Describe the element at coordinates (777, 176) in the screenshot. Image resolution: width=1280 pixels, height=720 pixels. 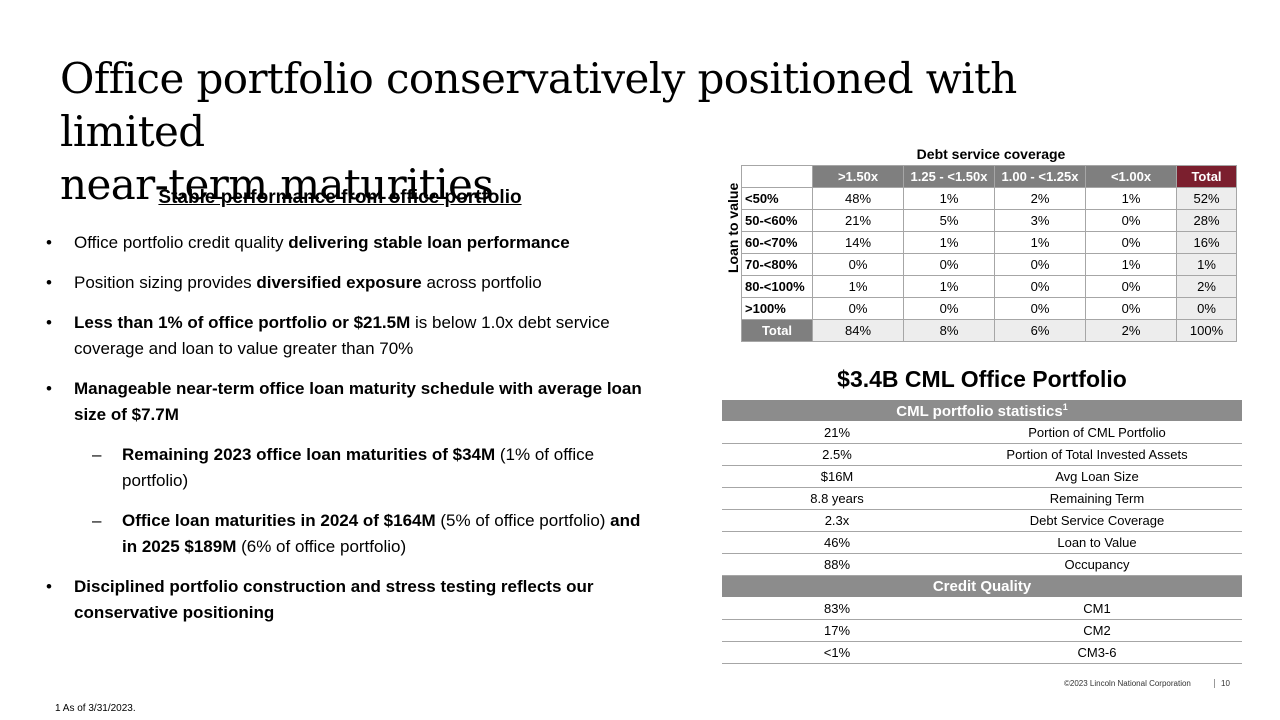
I see `matrix-corner-cell` at that location.